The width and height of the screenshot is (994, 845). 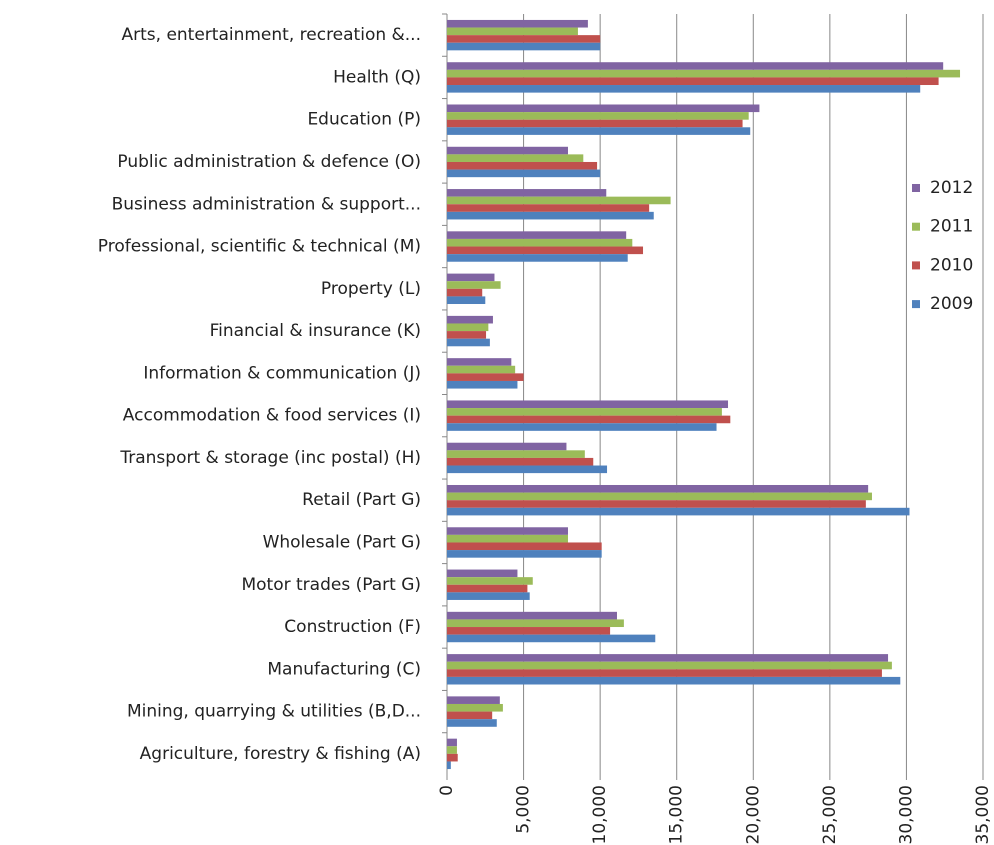 I want to click on x-tick-label: 10,000, so click(x=600, y=814).